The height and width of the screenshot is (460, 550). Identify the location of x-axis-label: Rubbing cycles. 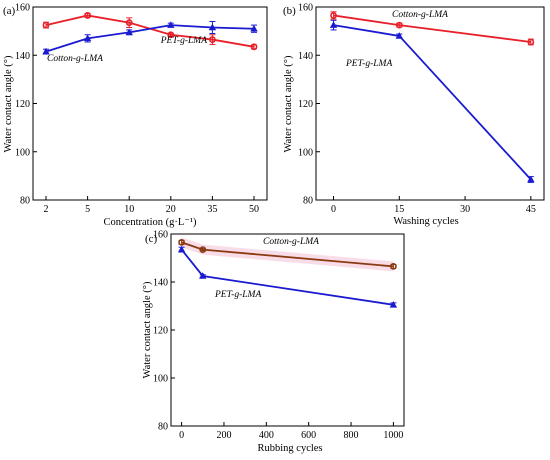
(289, 448).